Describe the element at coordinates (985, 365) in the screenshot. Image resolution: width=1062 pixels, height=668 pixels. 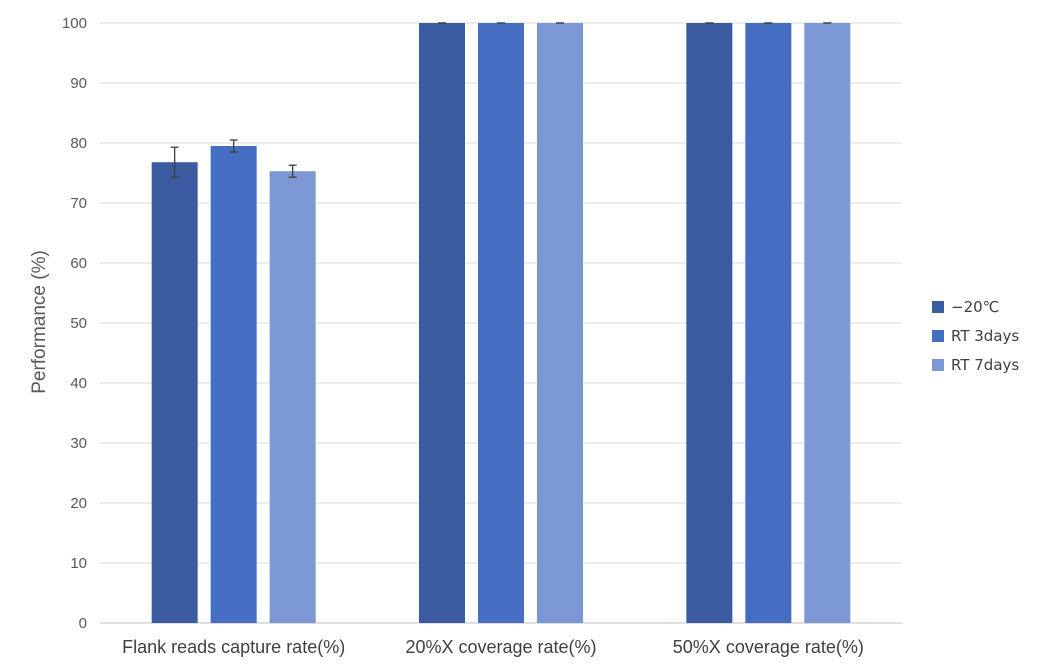
I see `legend-label: RT 7days` at that location.